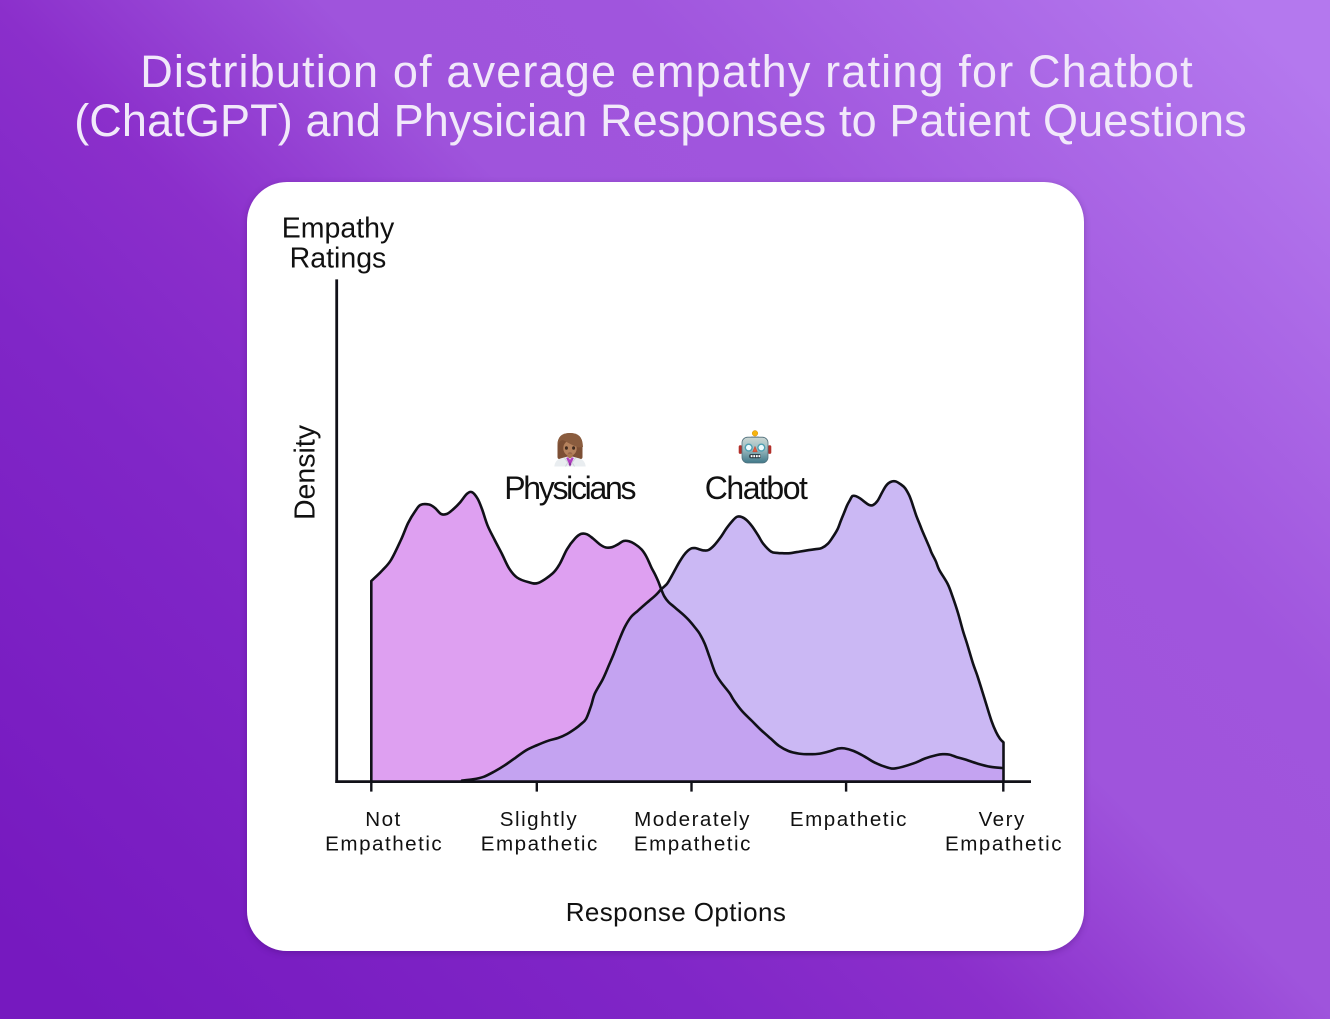  What do you see at coordinates (1002, 819) in the screenshot?
I see `svg-text: Very` at bounding box center [1002, 819].